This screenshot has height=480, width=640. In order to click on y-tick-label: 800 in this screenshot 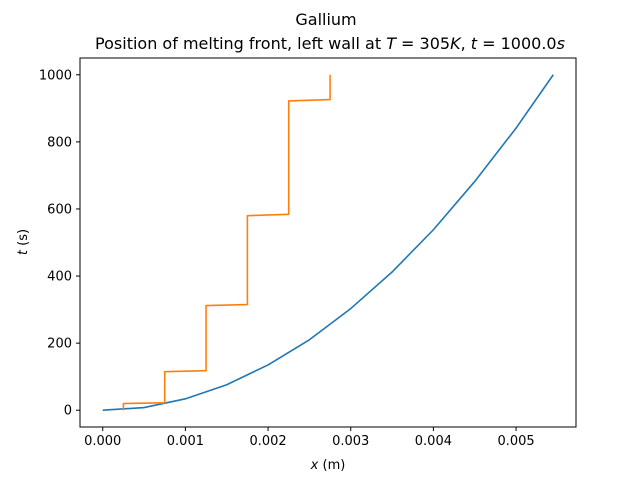, I will do `click(59, 142)`.